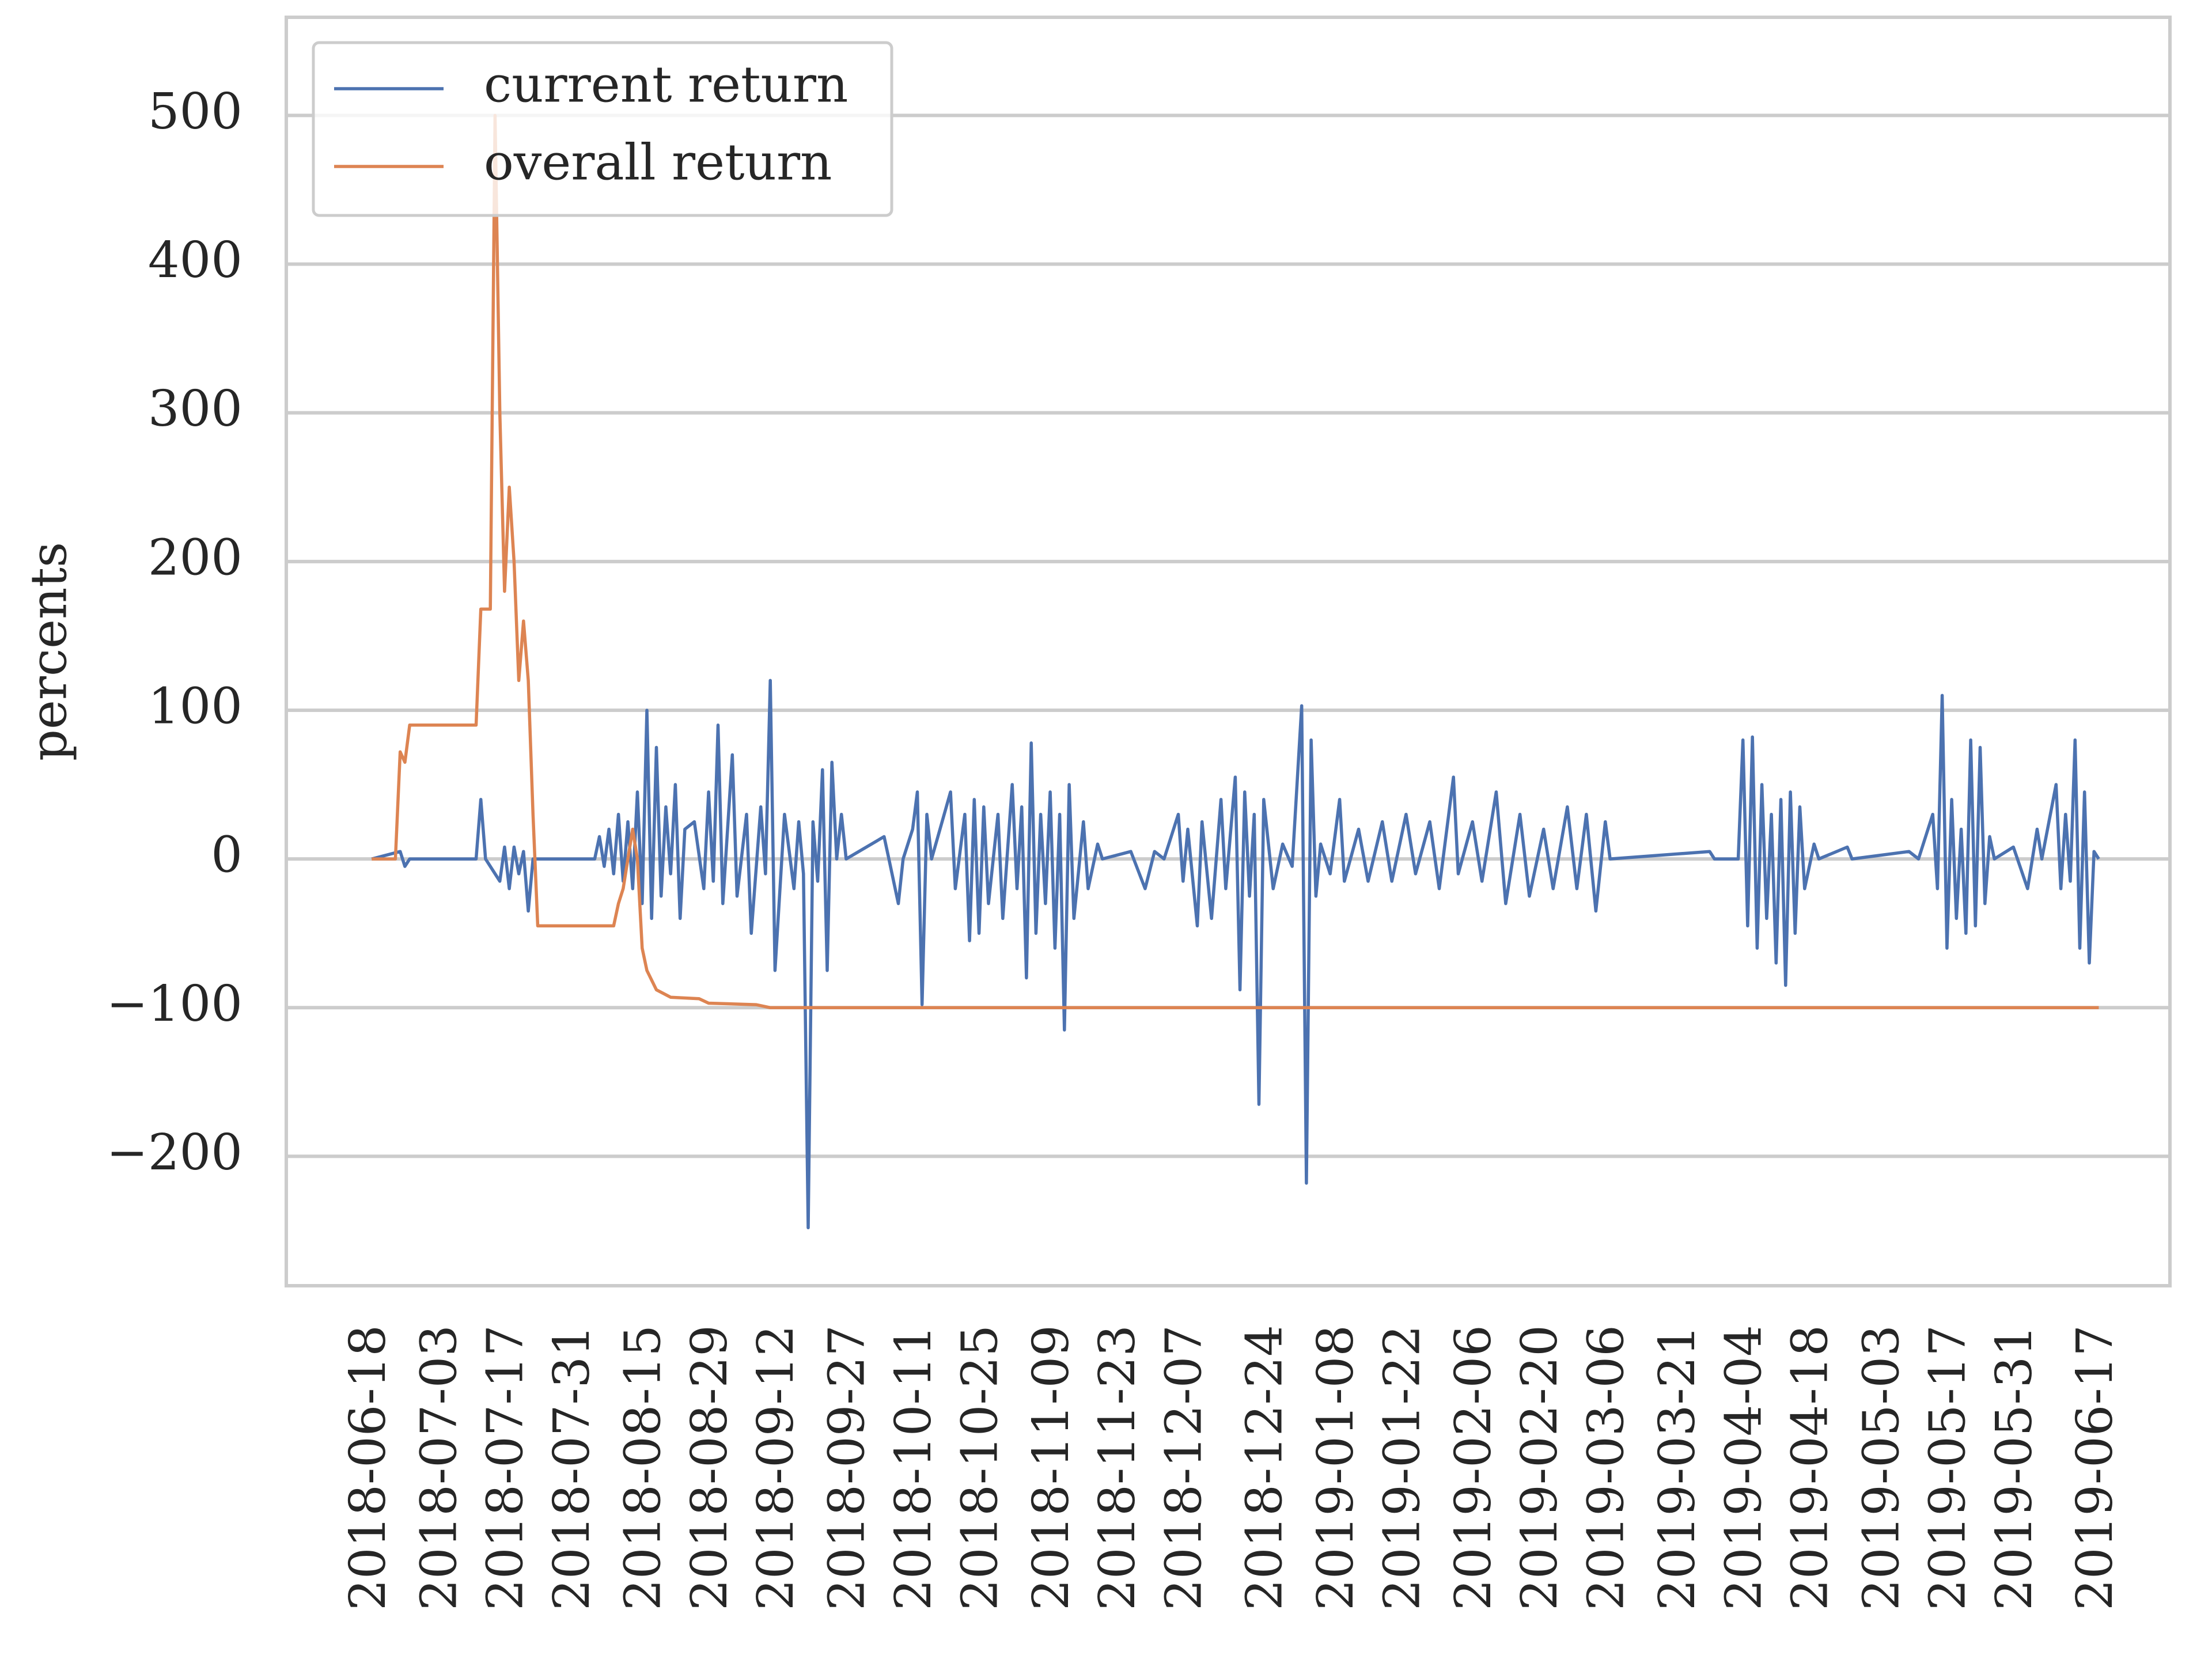 This screenshot has width=2212, height=1659. Describe the element at coordinates (1336, 1468) in the screenshot. I see `x-tick-label: 2019-01-08` at that location.